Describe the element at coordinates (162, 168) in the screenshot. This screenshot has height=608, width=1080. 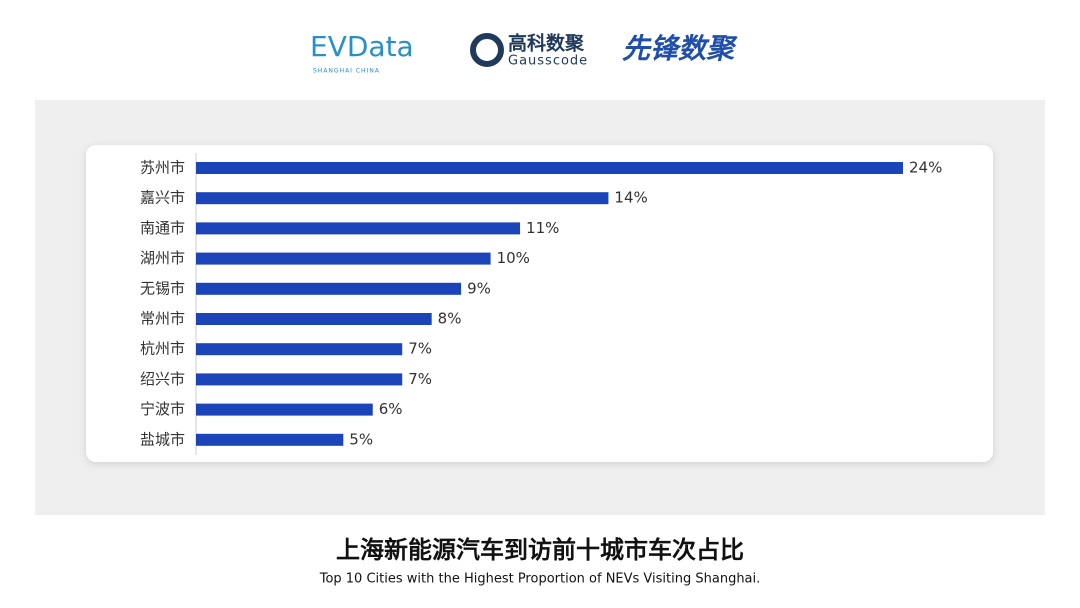
I see `category-label: 苏州市` at that location.